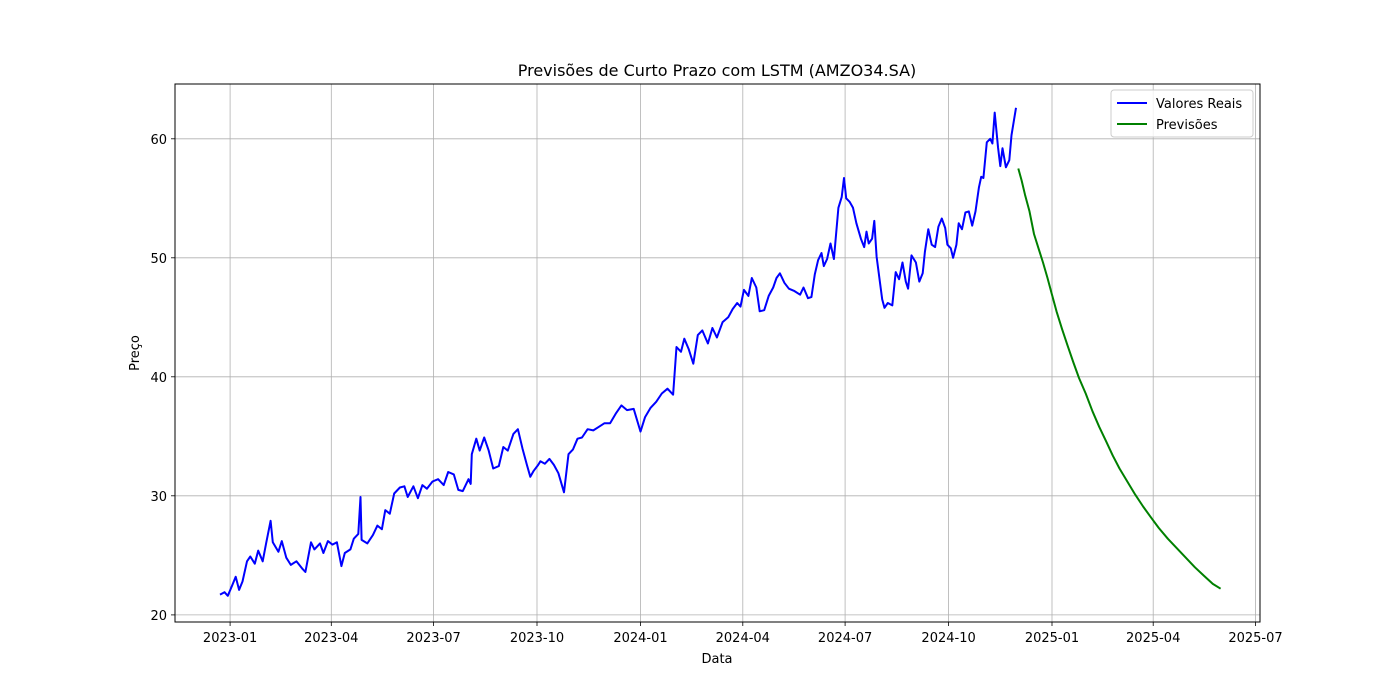 The width and height of the screenshot is (1400, 700). Describe the element at coordinates (135, 353) in the screenshot. I see `y-axis-label: Preço` at that location.